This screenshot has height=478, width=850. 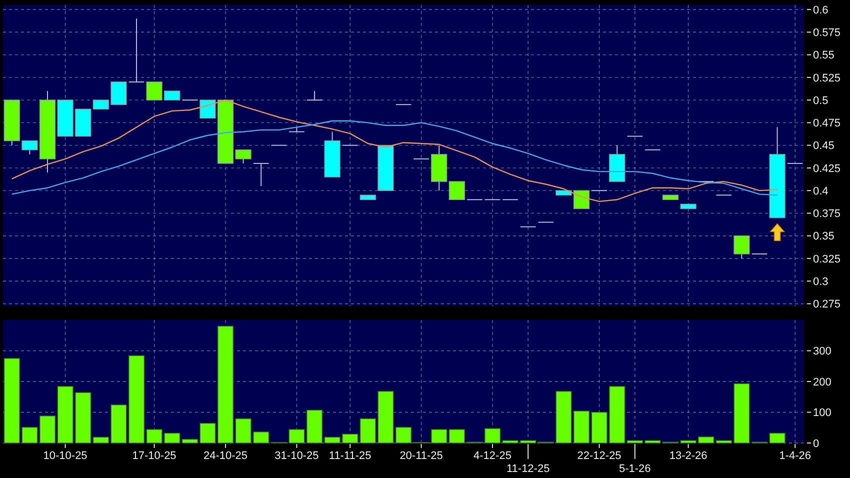 What do you see at coordinates (827, 78) in the screenshot?
I see `y-tick-label: 0.525` at bounding box center [827, 78].